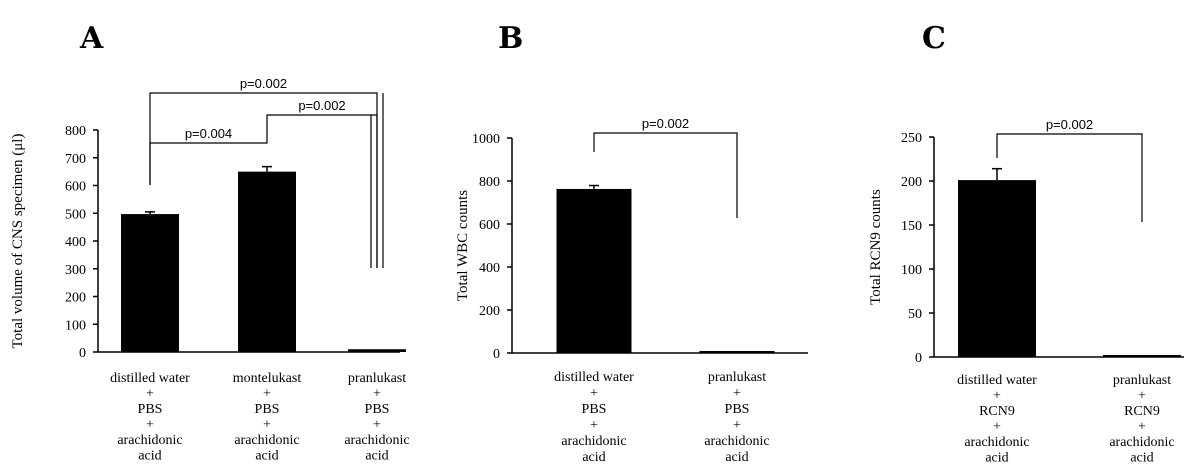 The height and width of the screenshot is (475, 1196). What do you see at coordinates (876, 247) in the screenshot?
I see `y-axis-title: Total RCN9 counts` at bounding box center [876, 247].